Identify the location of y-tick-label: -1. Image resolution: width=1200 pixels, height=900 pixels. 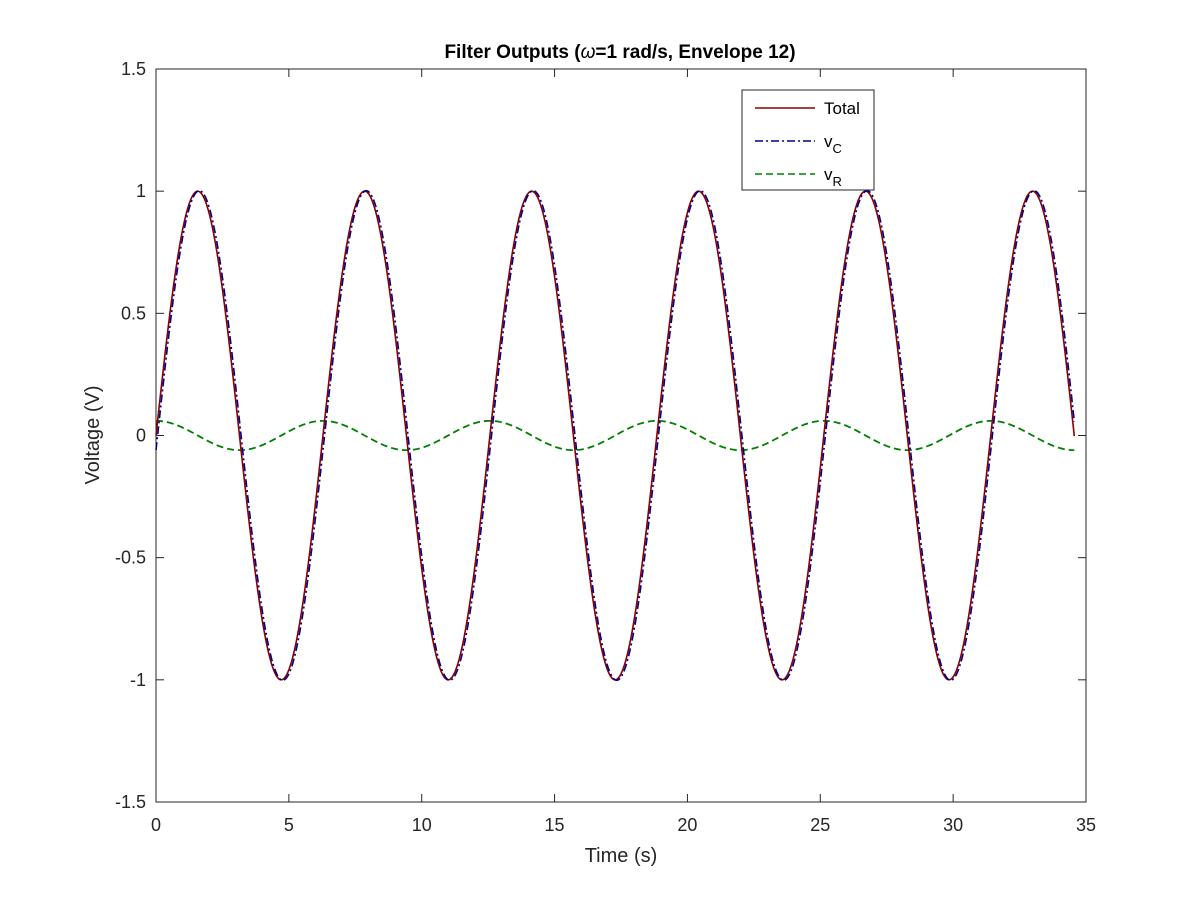
(138, 680).